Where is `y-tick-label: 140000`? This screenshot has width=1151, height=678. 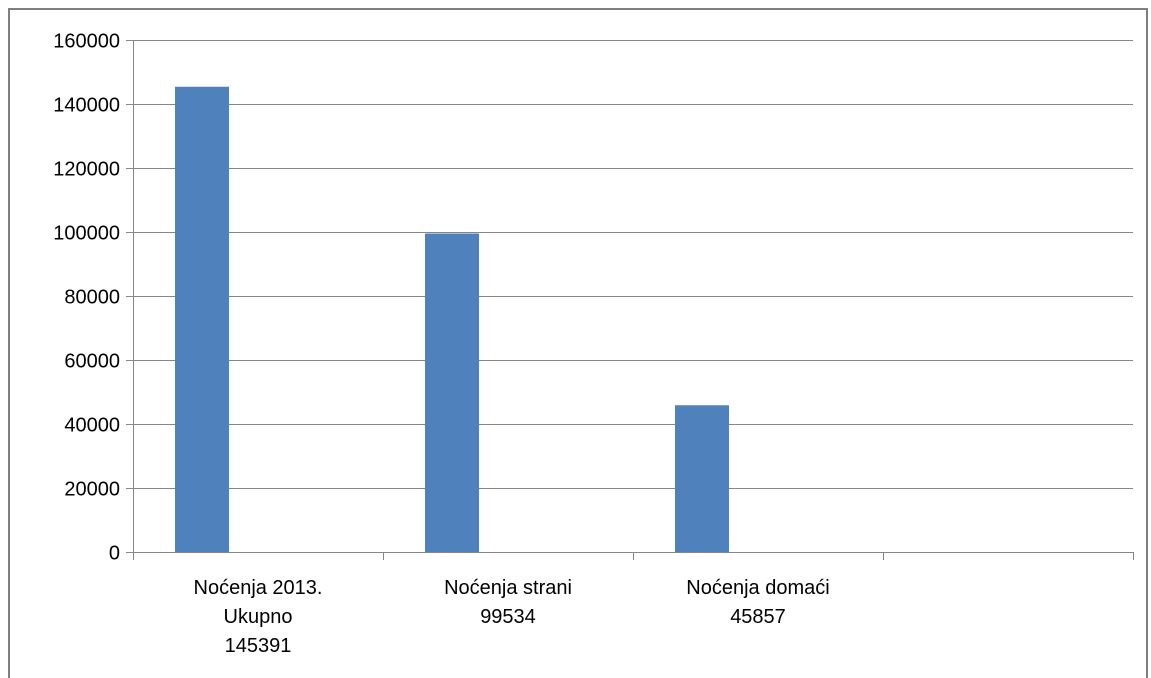 y-tick-label: 140000 is located at coordinates (86, 106).